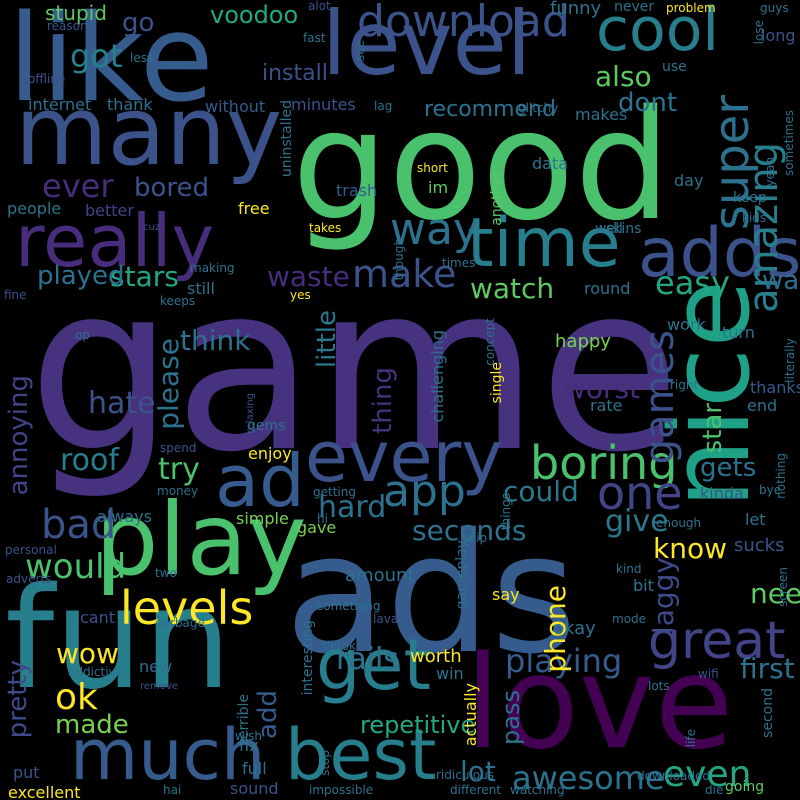 The height and width of the screenshot is (800, 800). I want to click on cloud-word: guys, so click(774, 8).